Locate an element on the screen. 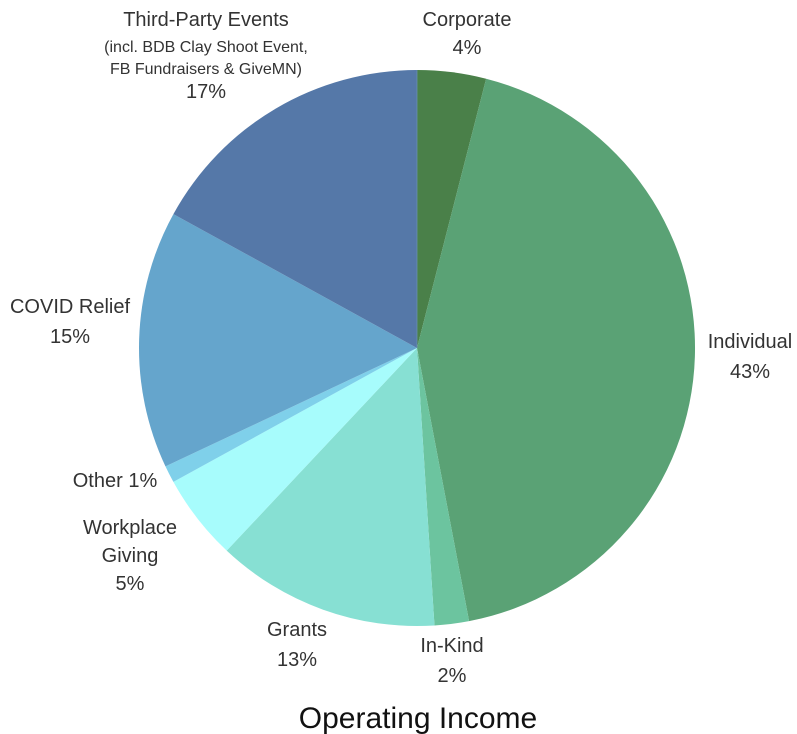  pie-slice-third-party-events is located at coordinates (295, 209).